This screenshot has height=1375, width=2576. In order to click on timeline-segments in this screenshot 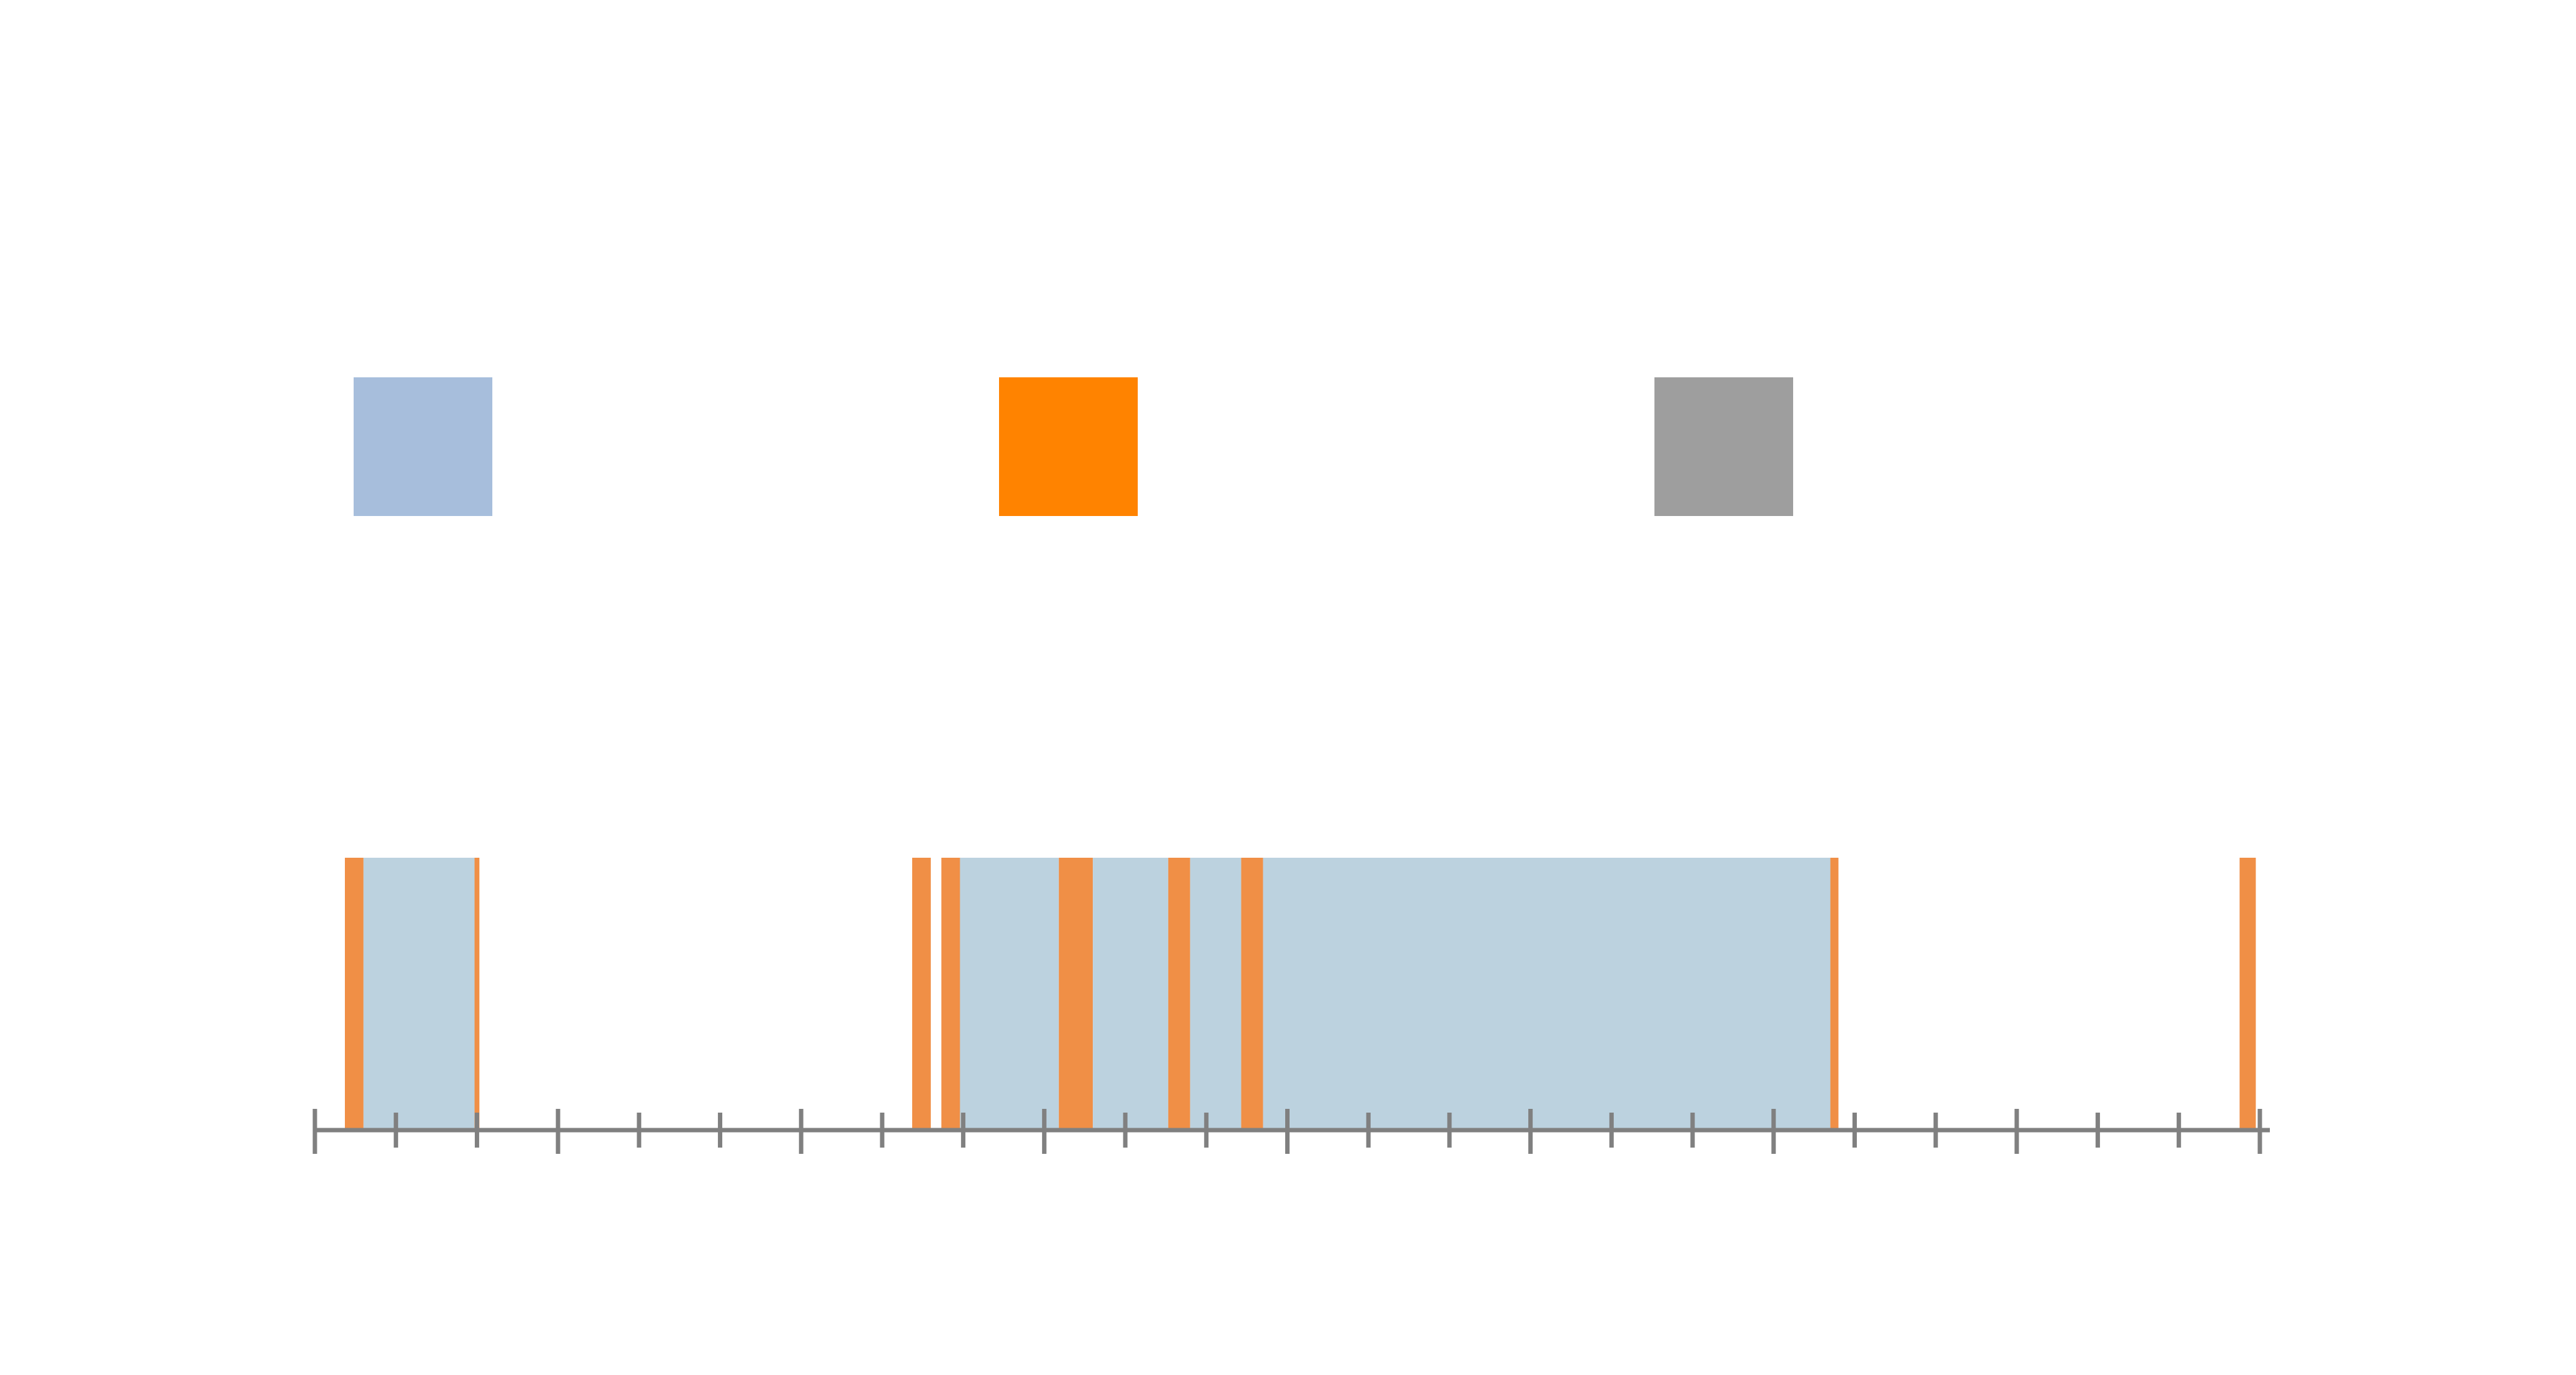, I will do `click(1300, 994)`.